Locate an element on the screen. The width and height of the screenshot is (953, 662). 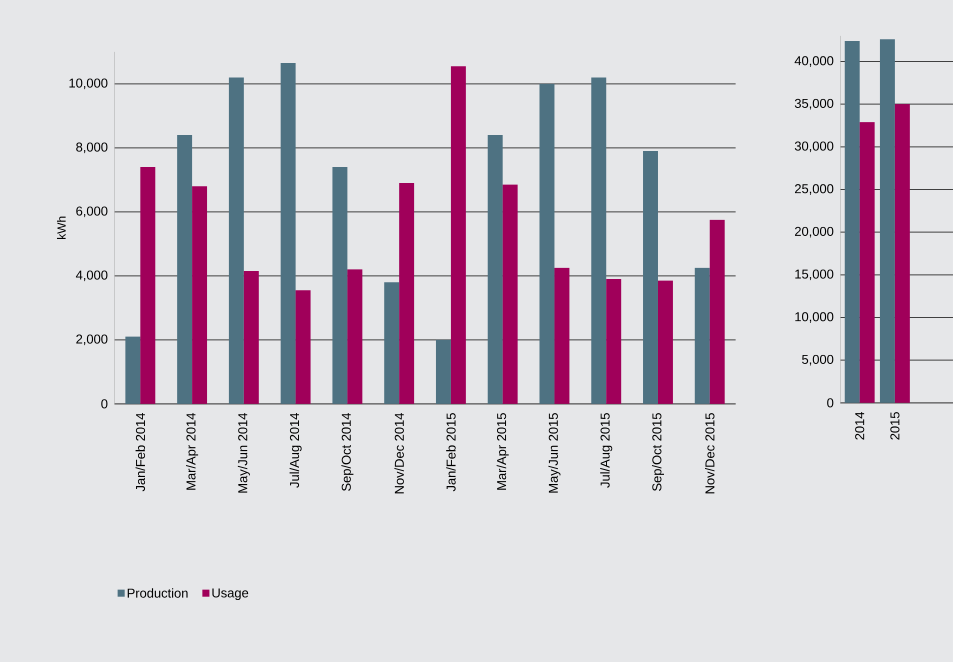
y-tick-label: 20,000 is located at coordinates (814, 232).